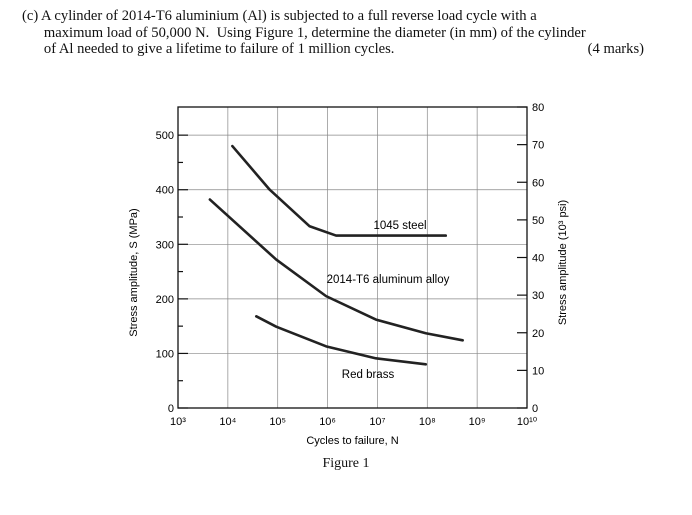 This screenshot has width=692, height=515. Describe the element at coordinates (527, 422) in the screenshot. I see `x-tick-label: 10¹⁰` at that location.